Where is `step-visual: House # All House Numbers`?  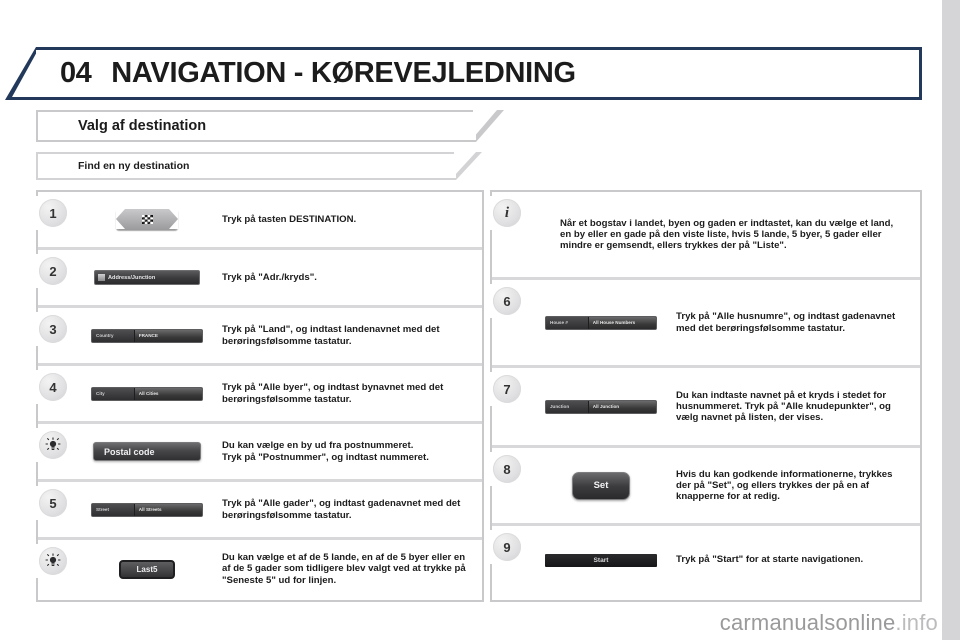 step-visual: House # All House Numbers is located at coordinates (601, 323).